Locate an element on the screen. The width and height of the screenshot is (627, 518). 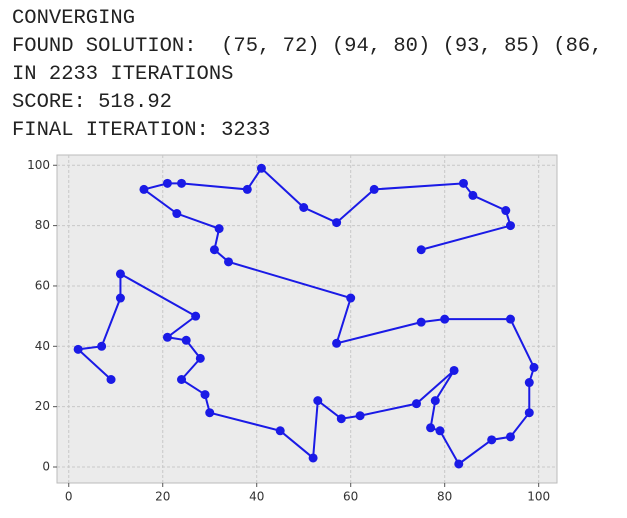
y-tick-label: 60 is located at coordinates (42, 285).